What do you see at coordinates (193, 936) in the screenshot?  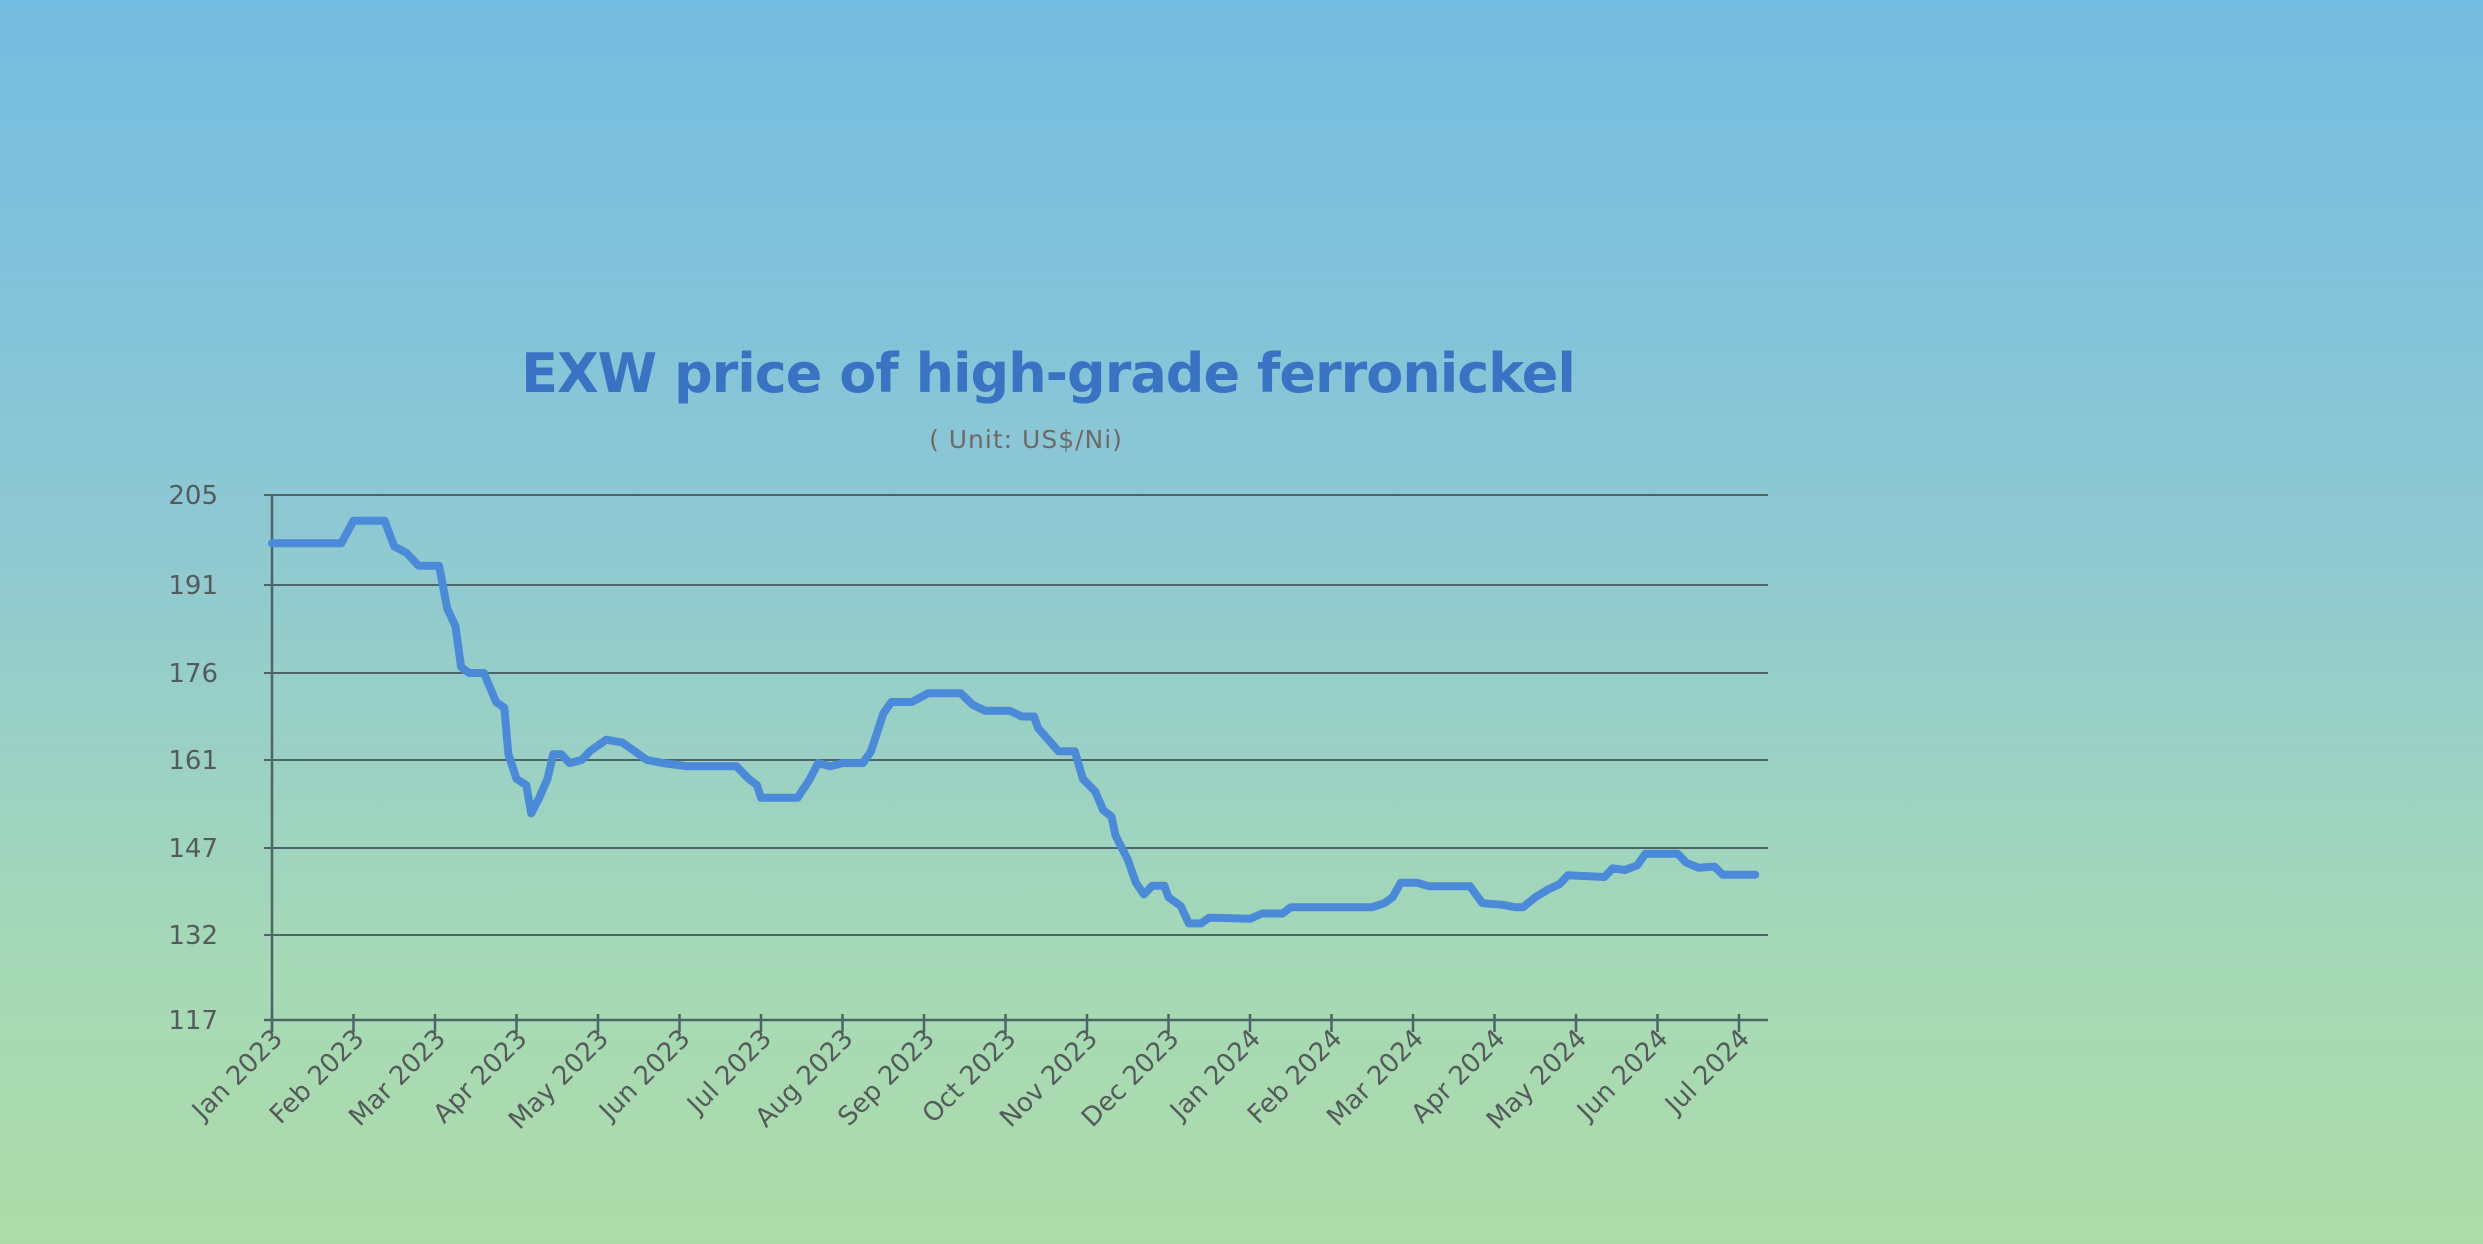 I see `y-tick-label: 132` at bounding box center [193, 936].